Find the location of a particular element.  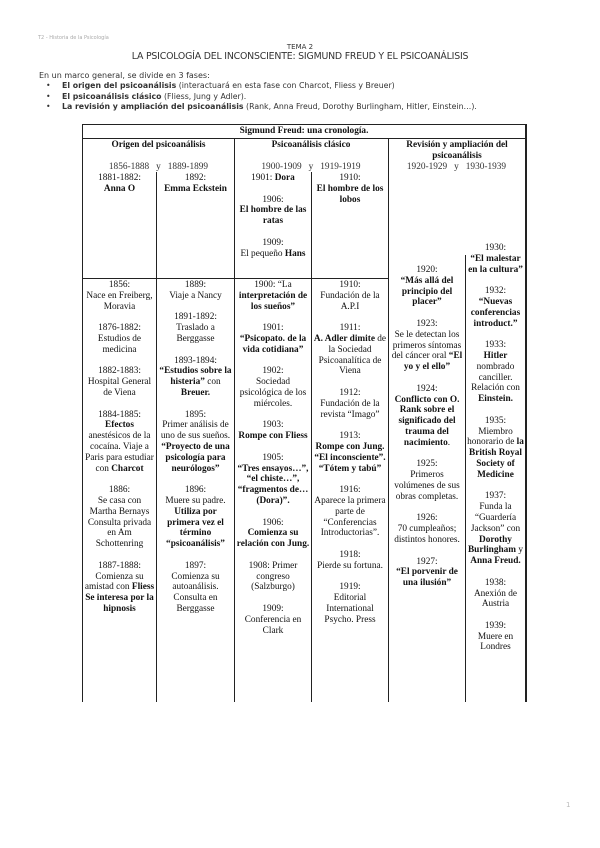

timeline-entry: 1918: Pierde su fortuna. is located at coordinates (350, 561).